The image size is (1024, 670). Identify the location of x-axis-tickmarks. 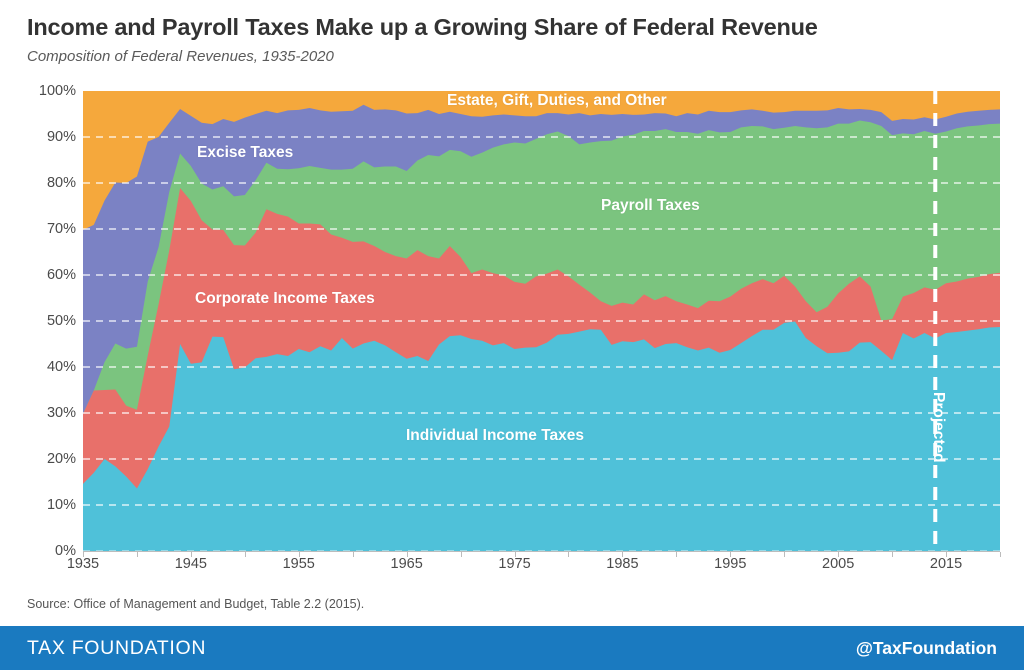
(542, 554).